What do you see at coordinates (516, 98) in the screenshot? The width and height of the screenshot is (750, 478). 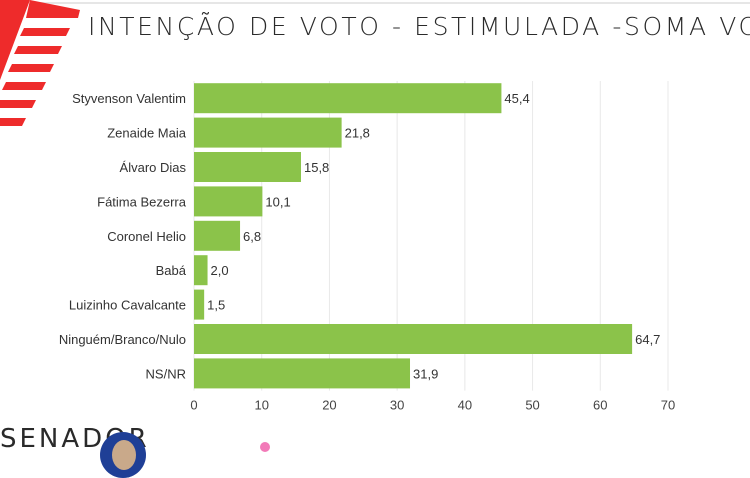 I see `value-label: 45,4` at bounding box center [516, 98].